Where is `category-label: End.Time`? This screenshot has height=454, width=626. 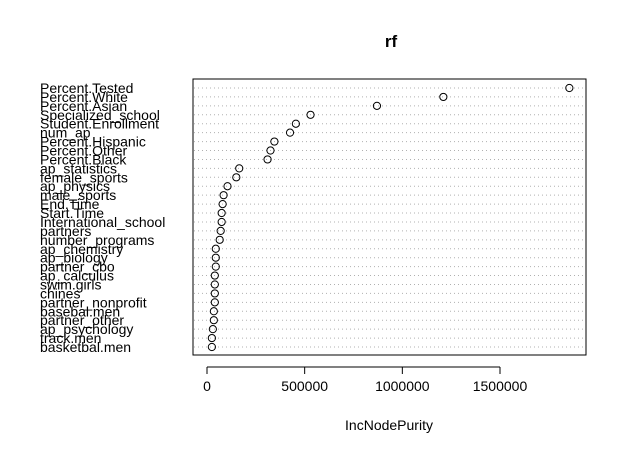
category-label: End.Time is located at coordinates (70, 204).